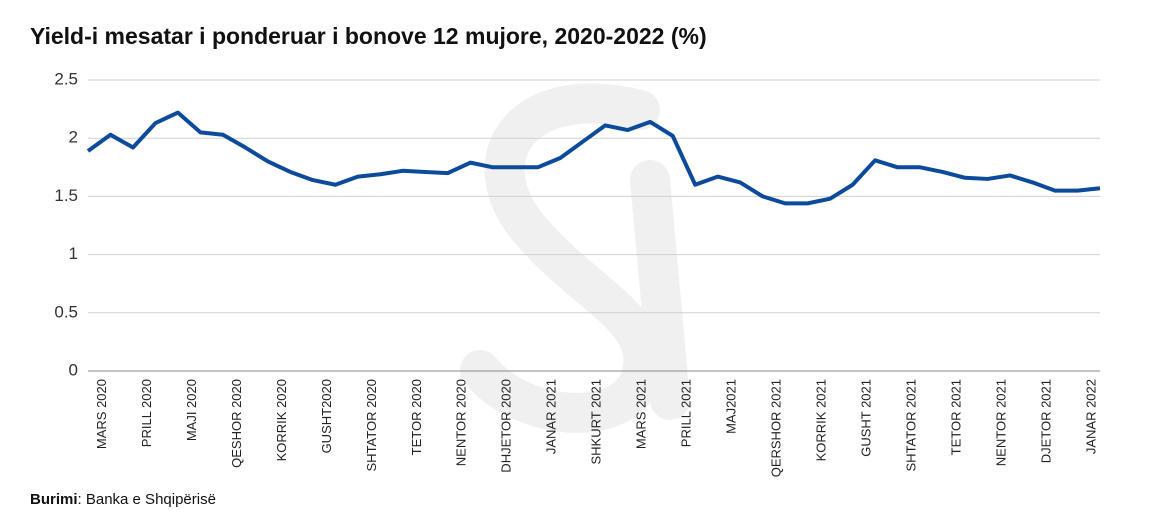  What do you see at coordinates (911, 425) in the screenshot?
I see `x-tick-label: SHTATOR 2021` at bounding box center [911, 425].